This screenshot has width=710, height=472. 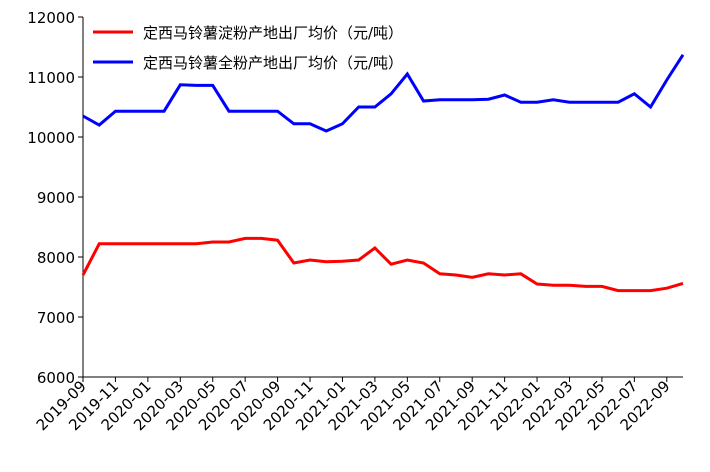 I want to click on y-tick-label: 11000, so click(x=51, y=78).